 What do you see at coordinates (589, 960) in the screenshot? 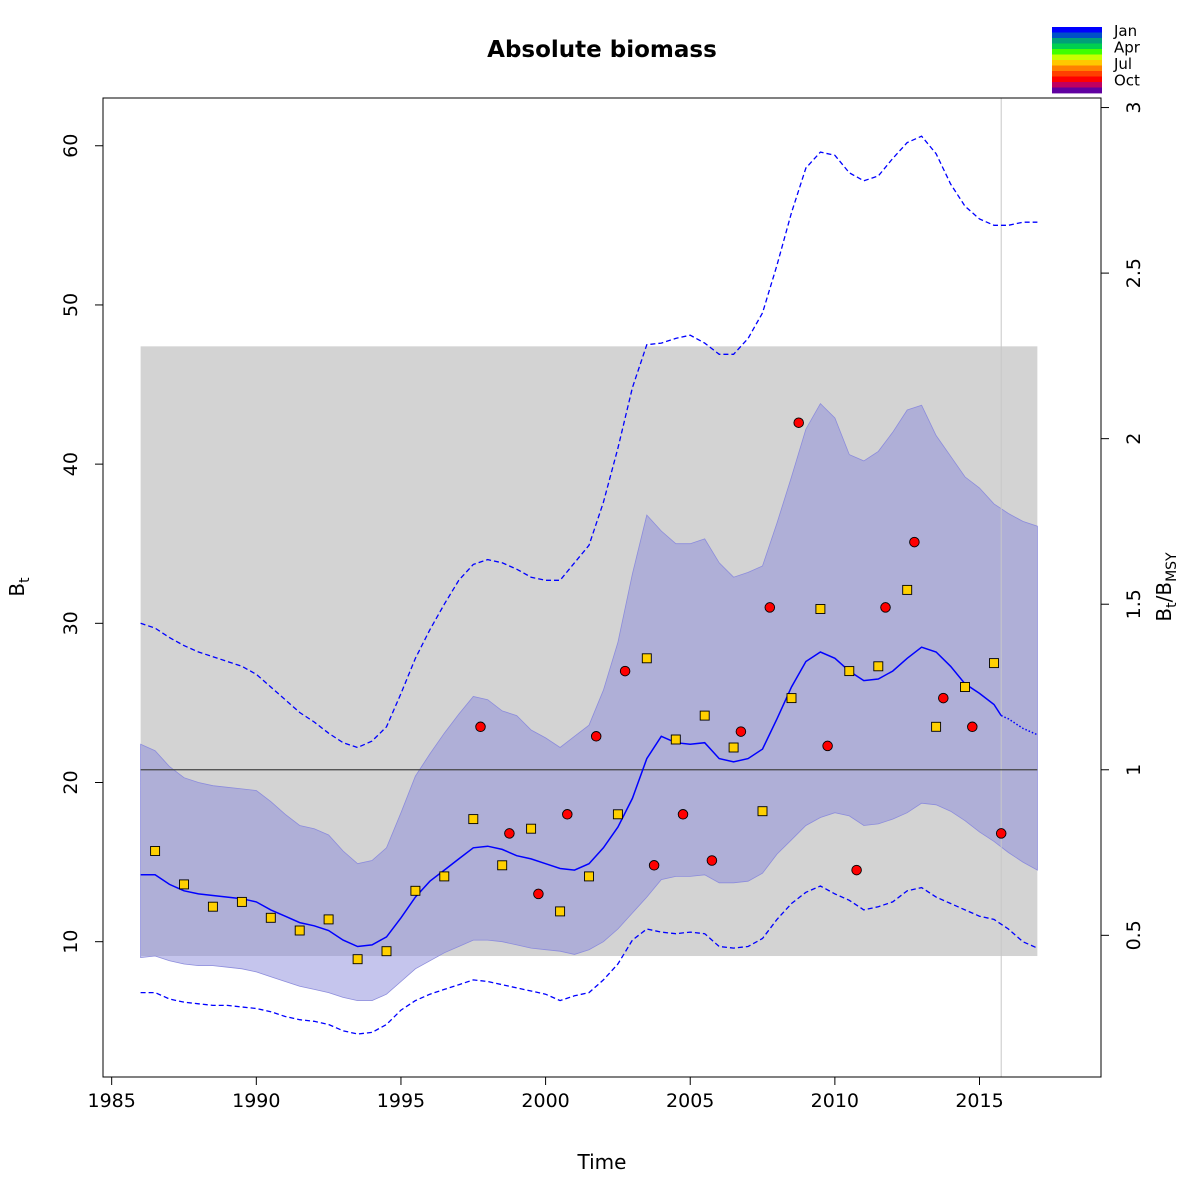
I see `pred-lower-line` at bounding box center [589, 960].